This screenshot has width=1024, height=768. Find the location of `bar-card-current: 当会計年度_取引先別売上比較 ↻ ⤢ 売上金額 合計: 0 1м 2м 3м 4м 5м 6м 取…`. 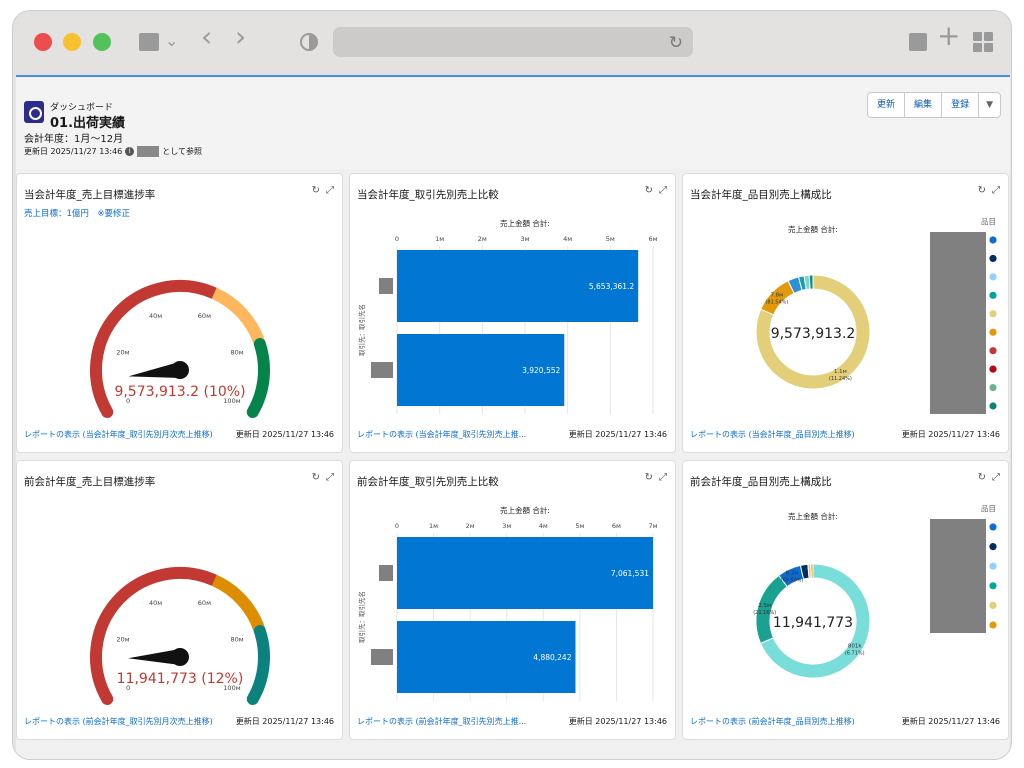

bar-card-current: 当会計年度_取引先別売上比較 ↻ ⤢ 売上金額 合計: 0 1м 2м 3м 4м 5м 6м 取… is located at coordinates (512, 313).